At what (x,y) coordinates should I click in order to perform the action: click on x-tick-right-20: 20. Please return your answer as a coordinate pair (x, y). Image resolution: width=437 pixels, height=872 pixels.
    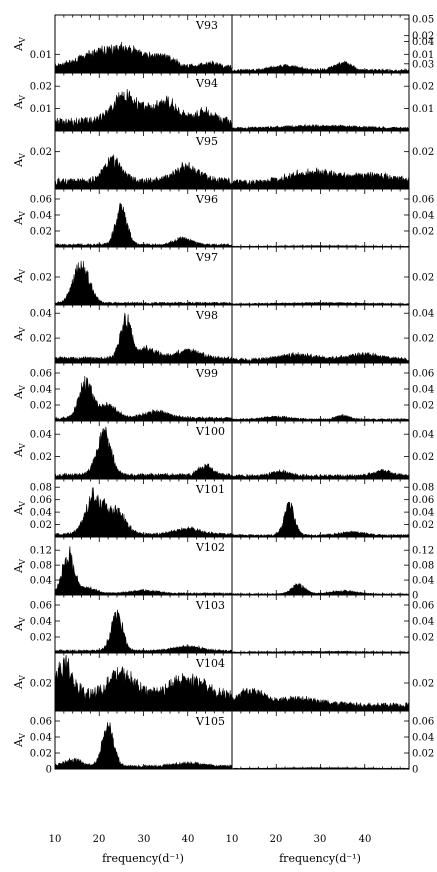
    Looking at the image, I should click on (276, 839).